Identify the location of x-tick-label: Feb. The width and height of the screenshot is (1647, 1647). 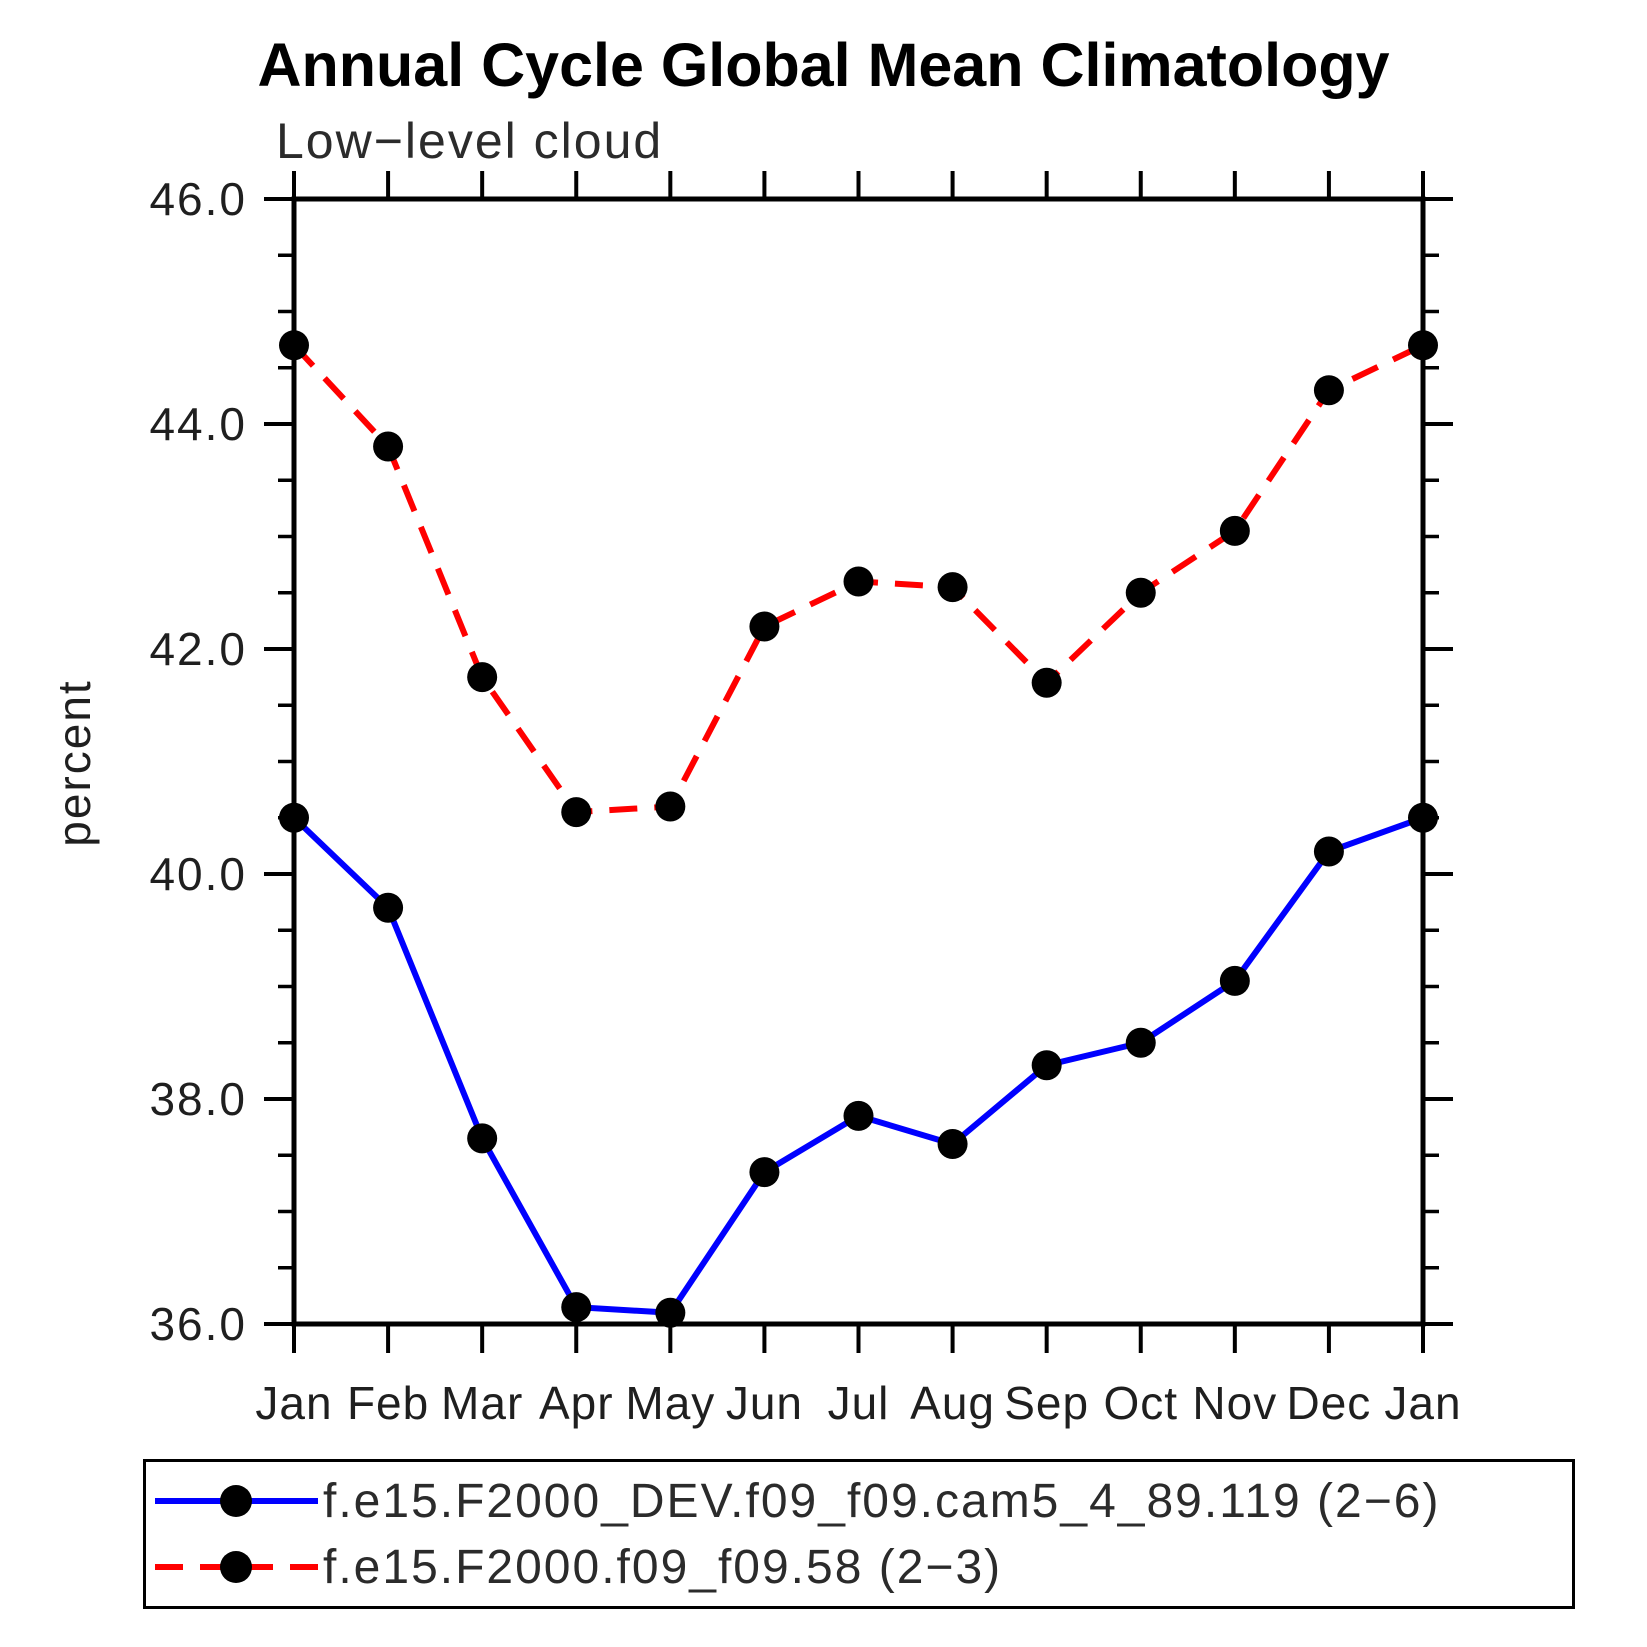
(388, 1403).